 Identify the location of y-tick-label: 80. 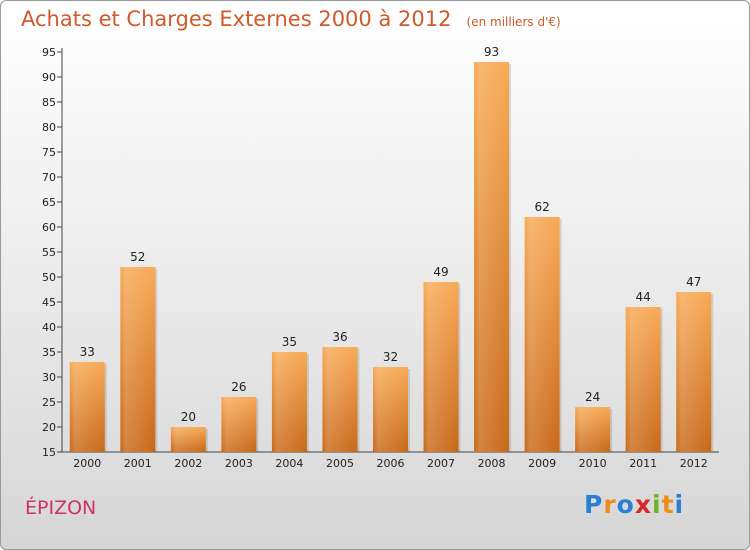
(49, 127).